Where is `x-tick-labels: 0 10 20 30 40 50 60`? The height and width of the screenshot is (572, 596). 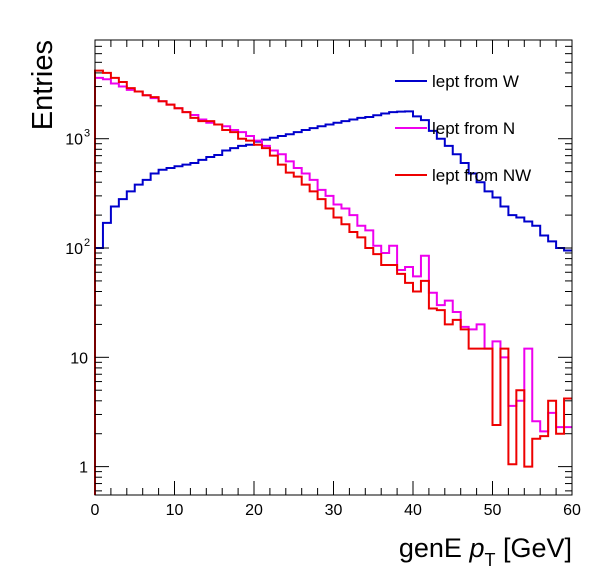
x-tick-labels: 0 10 20 30 40 50 60 is located at coordinates (336, 510).